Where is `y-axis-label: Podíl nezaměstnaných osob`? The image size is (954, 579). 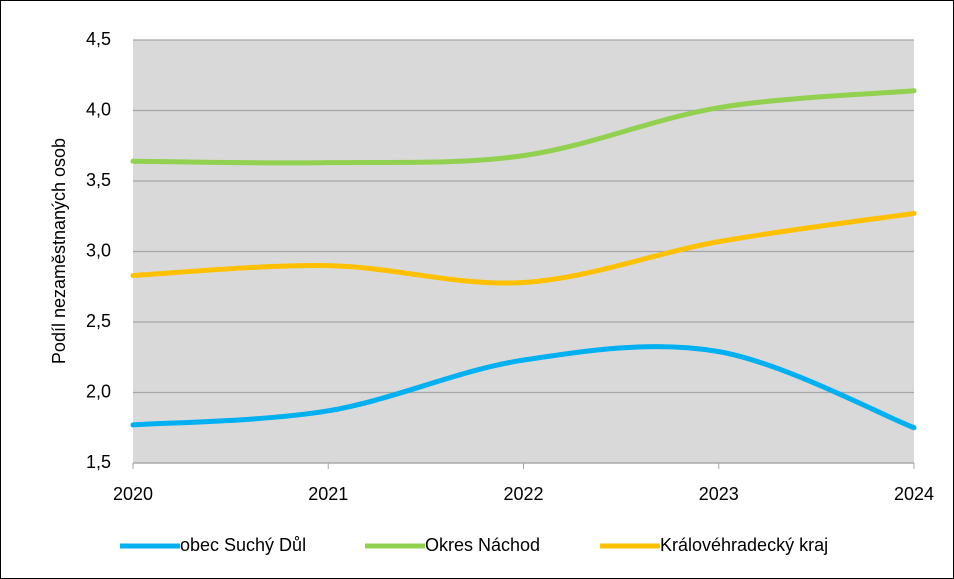 y-axis-label: Podíl nezaměstnaných osob is located at coordinates (59, 251).